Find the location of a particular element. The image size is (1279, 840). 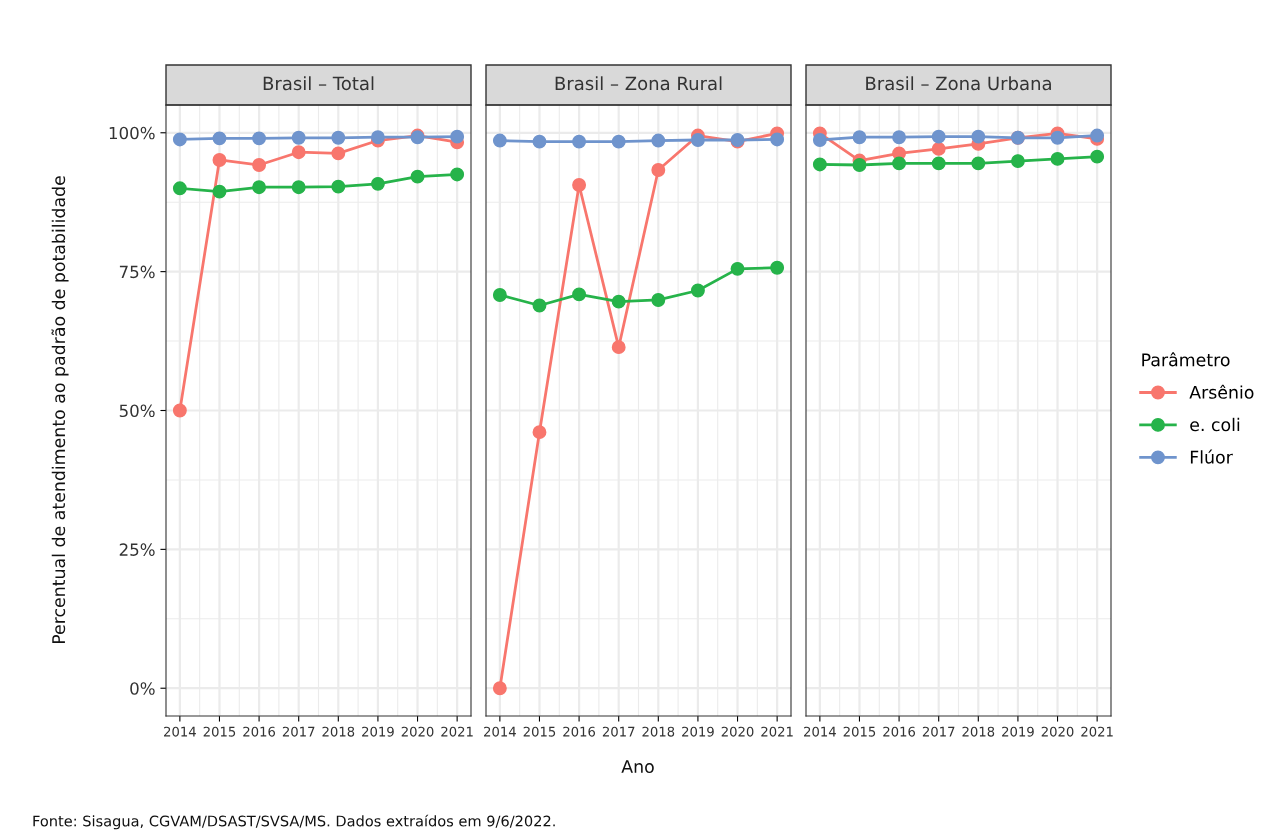

legend-label: e. coli is located at coordinates (1215, 424).